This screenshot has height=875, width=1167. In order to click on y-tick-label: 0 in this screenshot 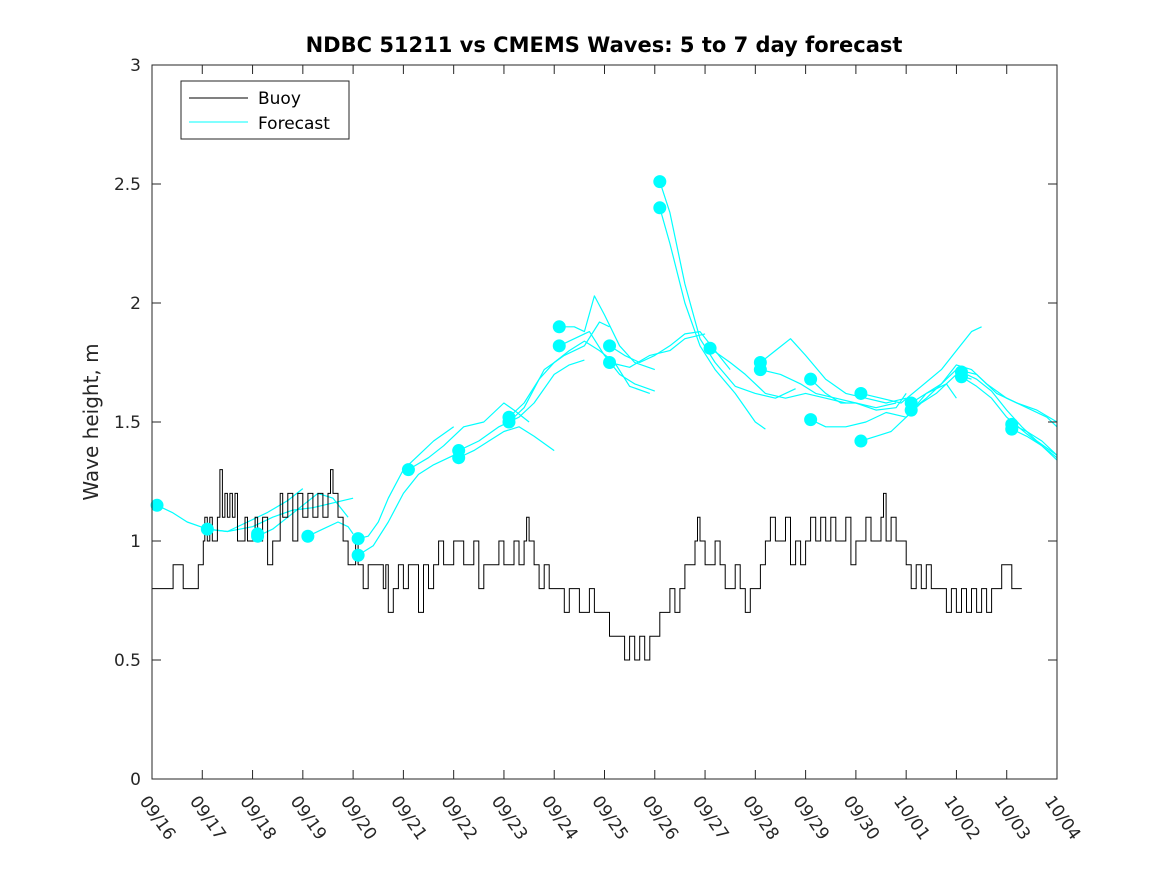, I will do `click(135, 780)`.